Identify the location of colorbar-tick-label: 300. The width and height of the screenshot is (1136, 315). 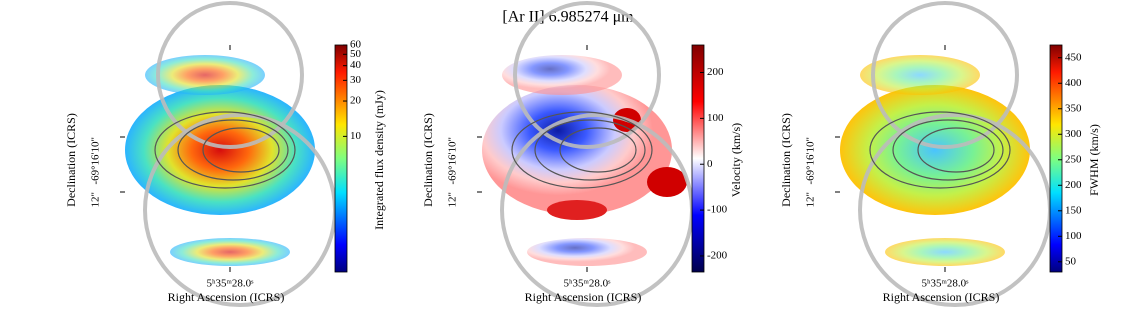
(1073, 134).